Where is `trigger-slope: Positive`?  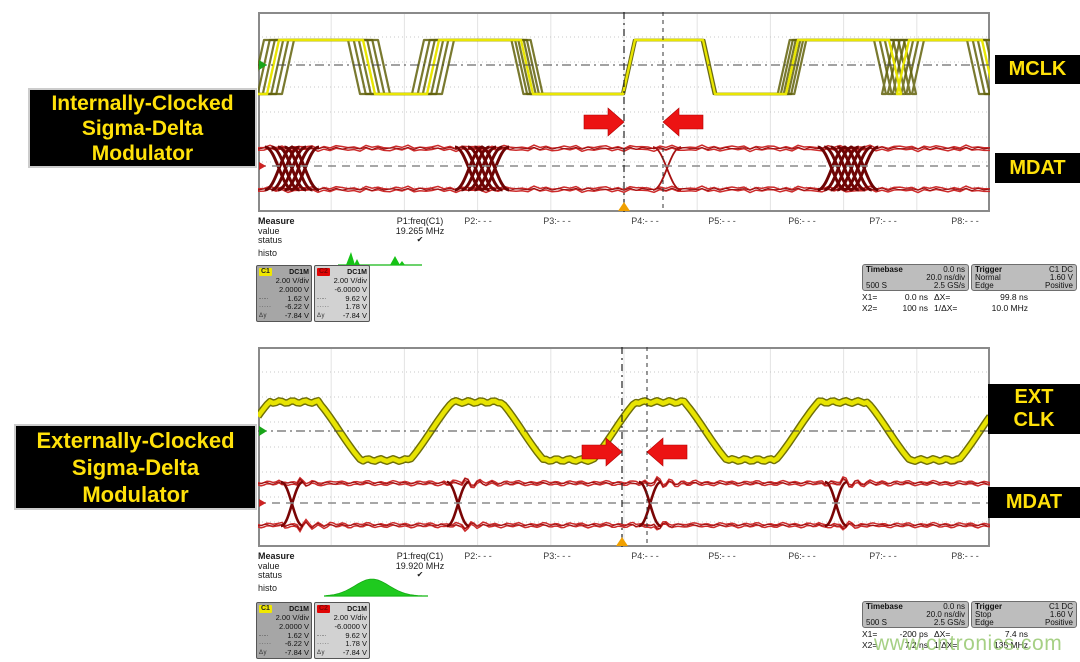 trigger-slope: Positive is located at coordinates (1058, 285).